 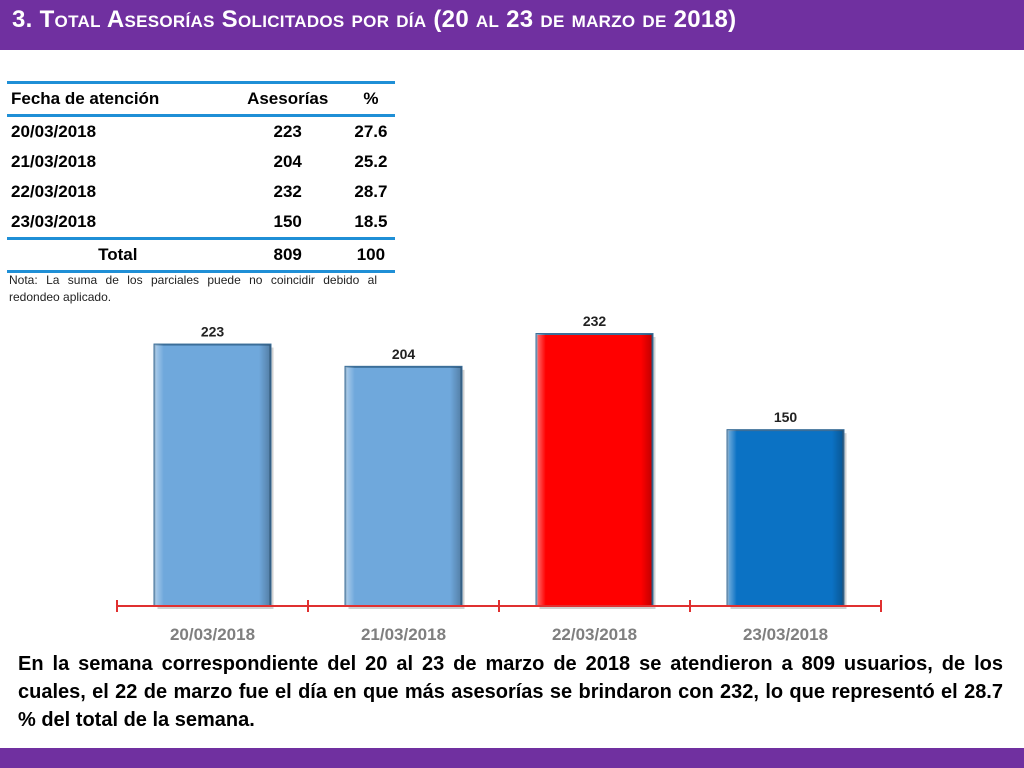 What do you see at coordinates (54, 191) in the screenshot?
I see `table-cell-fecha: 22/03/2018` at bounding box center [54, 191].